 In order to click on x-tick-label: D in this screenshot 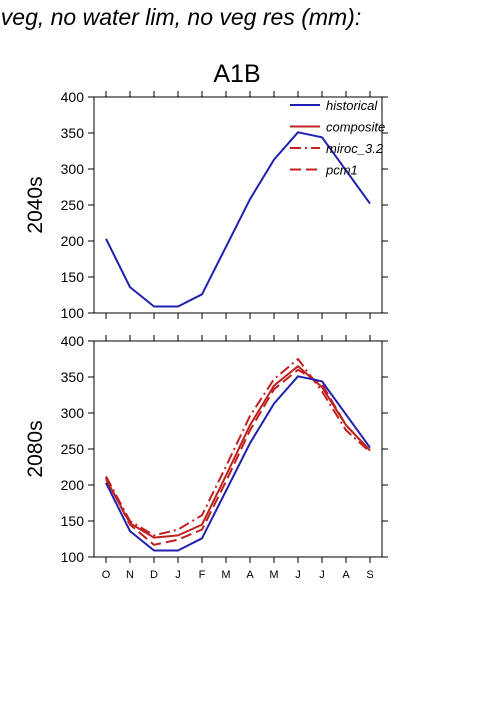, I will do `click(154, 575)`.